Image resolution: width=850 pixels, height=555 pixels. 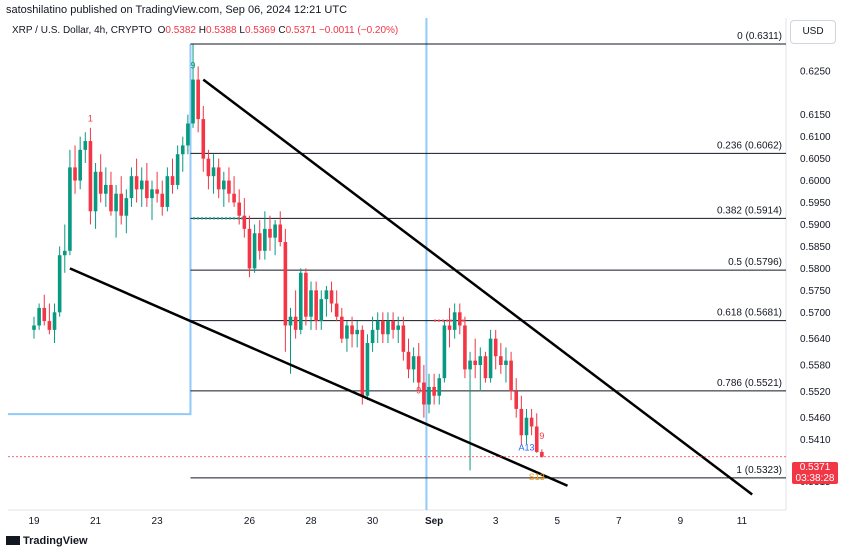 I want to click on fib-level-label: 0 (0.6311), so click(x=759, y=36).